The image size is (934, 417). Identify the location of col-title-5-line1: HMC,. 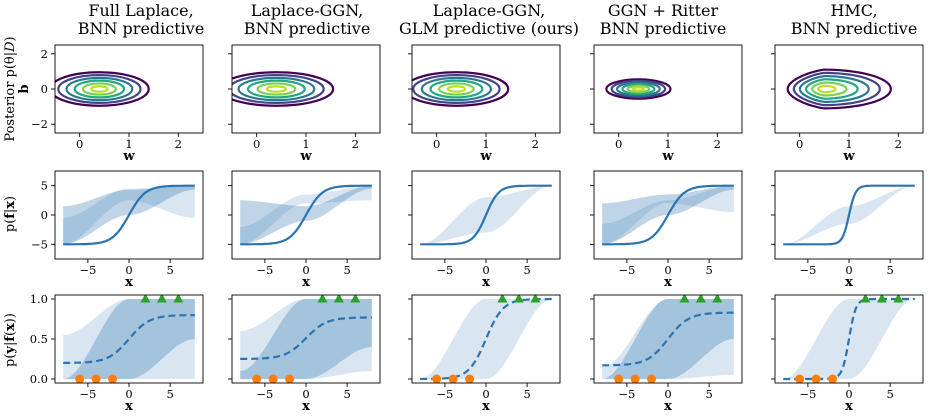
(853, 10).